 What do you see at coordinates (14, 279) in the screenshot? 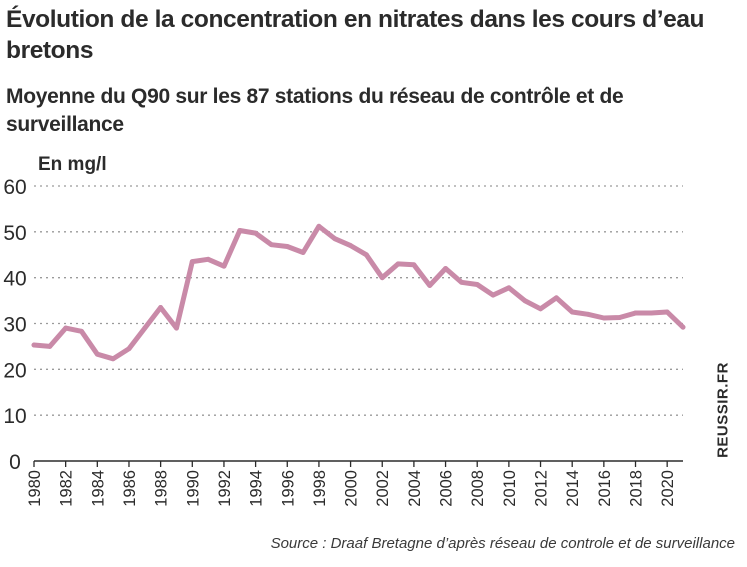
I see `y-tick-label: 40` at bounding box center [14, 279].